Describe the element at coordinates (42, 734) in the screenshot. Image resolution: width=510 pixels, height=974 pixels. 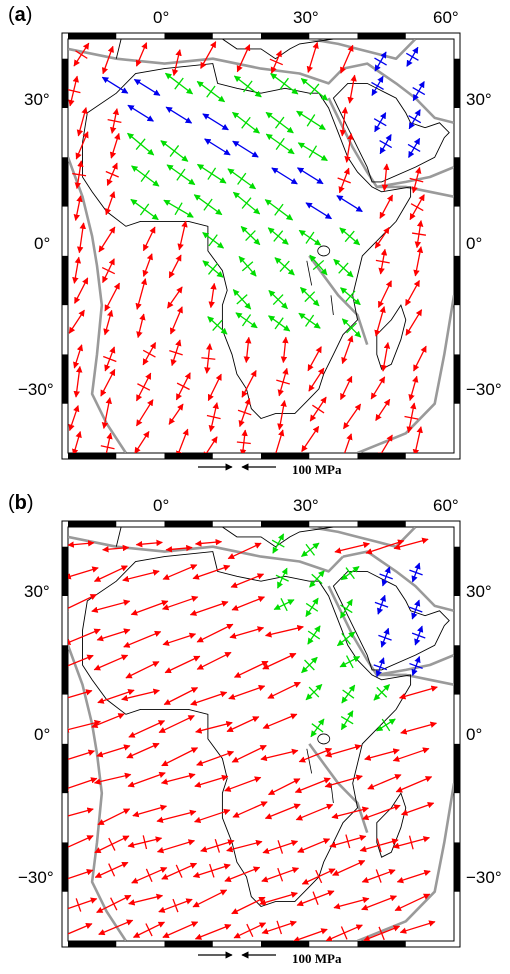
I see `panel-b-lat-0-left: 0°` at that location.